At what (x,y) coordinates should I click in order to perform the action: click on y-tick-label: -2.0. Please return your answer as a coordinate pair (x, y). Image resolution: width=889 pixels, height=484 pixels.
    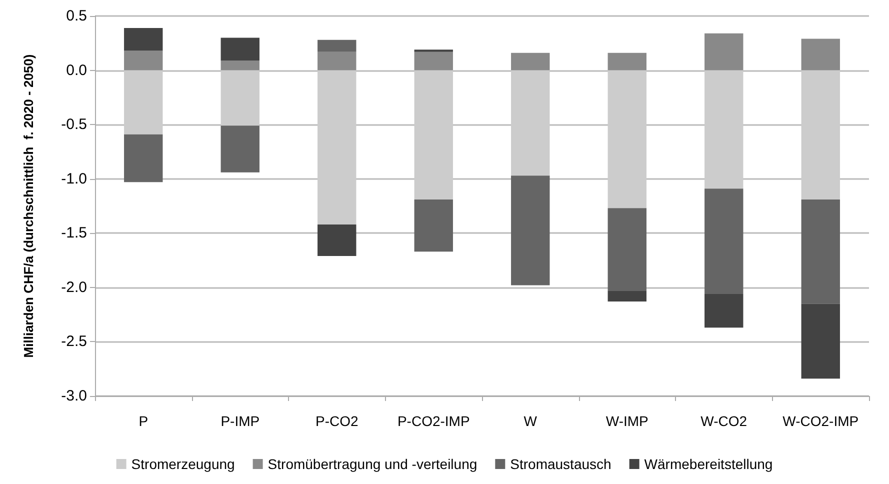
    Looking at the image, I should click on (74, 287).